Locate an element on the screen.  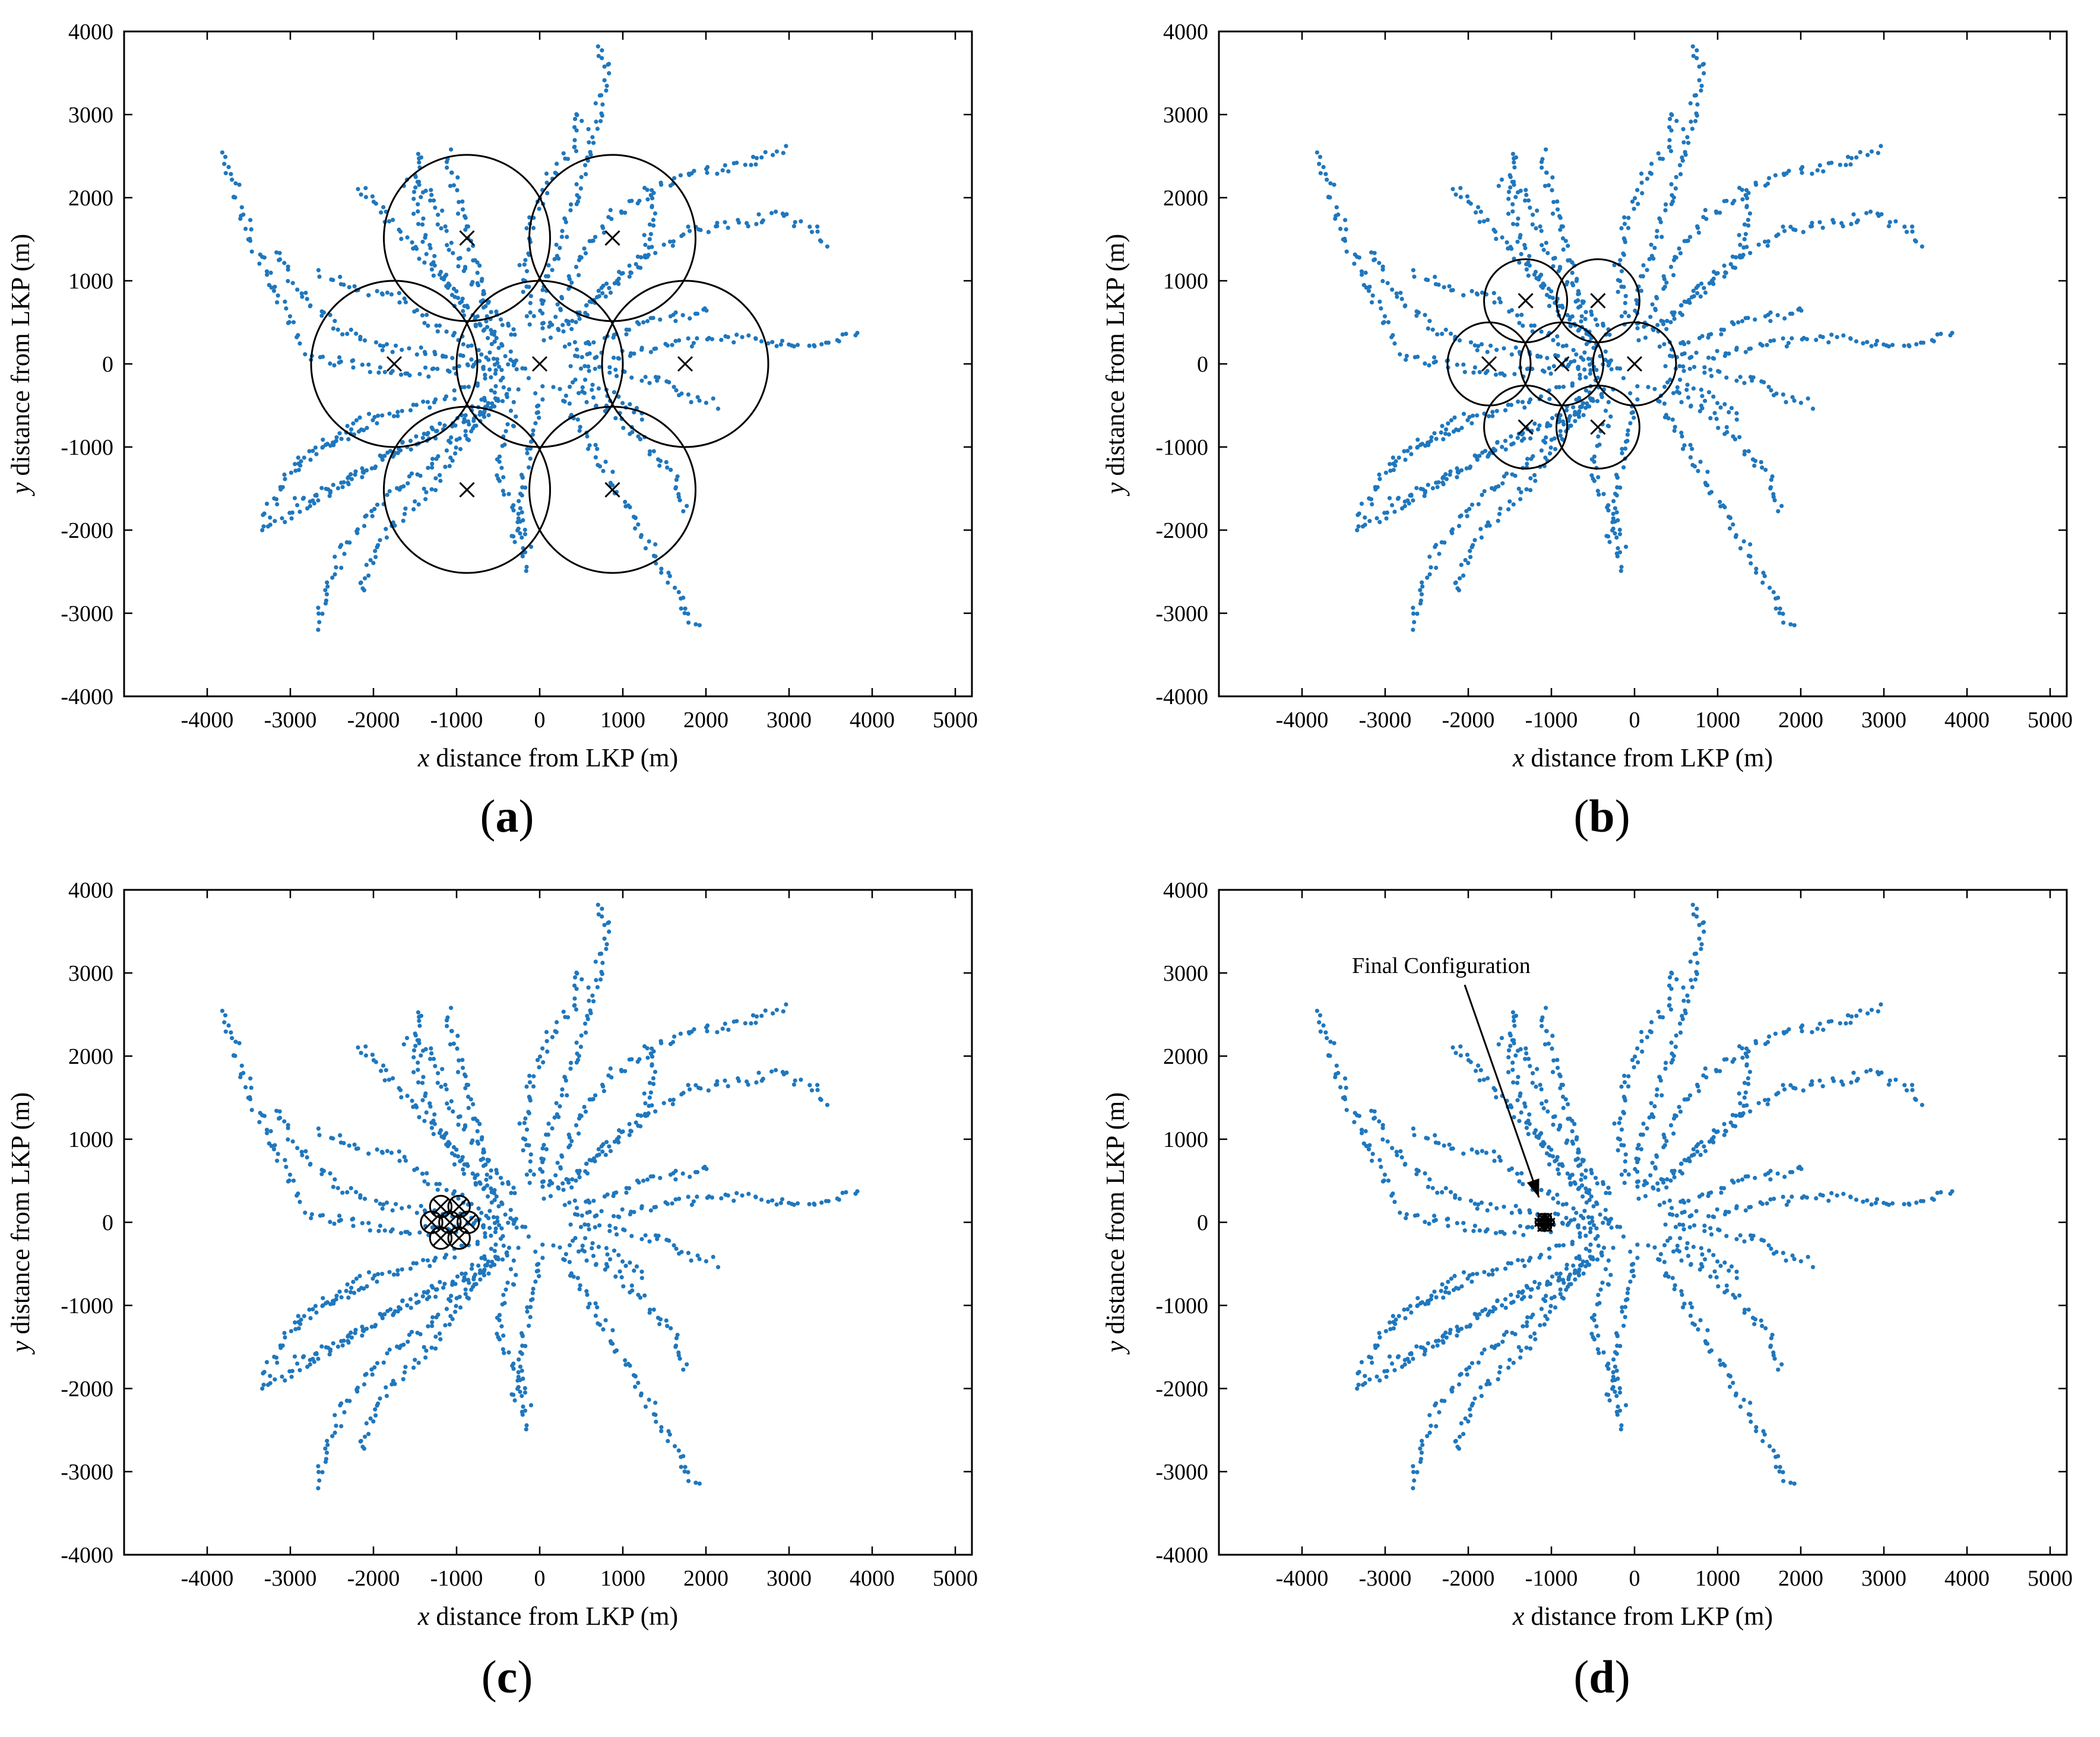
y-tick-label: -1000 is located at coordinates (87, 1306).